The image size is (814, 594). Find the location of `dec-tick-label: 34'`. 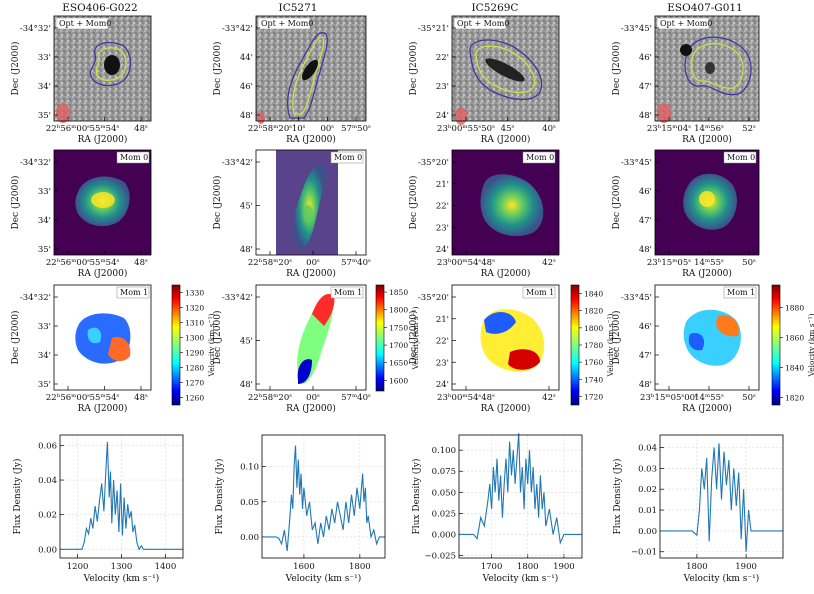

dec-tick-label: 34' is located at coordinates (44, 221).